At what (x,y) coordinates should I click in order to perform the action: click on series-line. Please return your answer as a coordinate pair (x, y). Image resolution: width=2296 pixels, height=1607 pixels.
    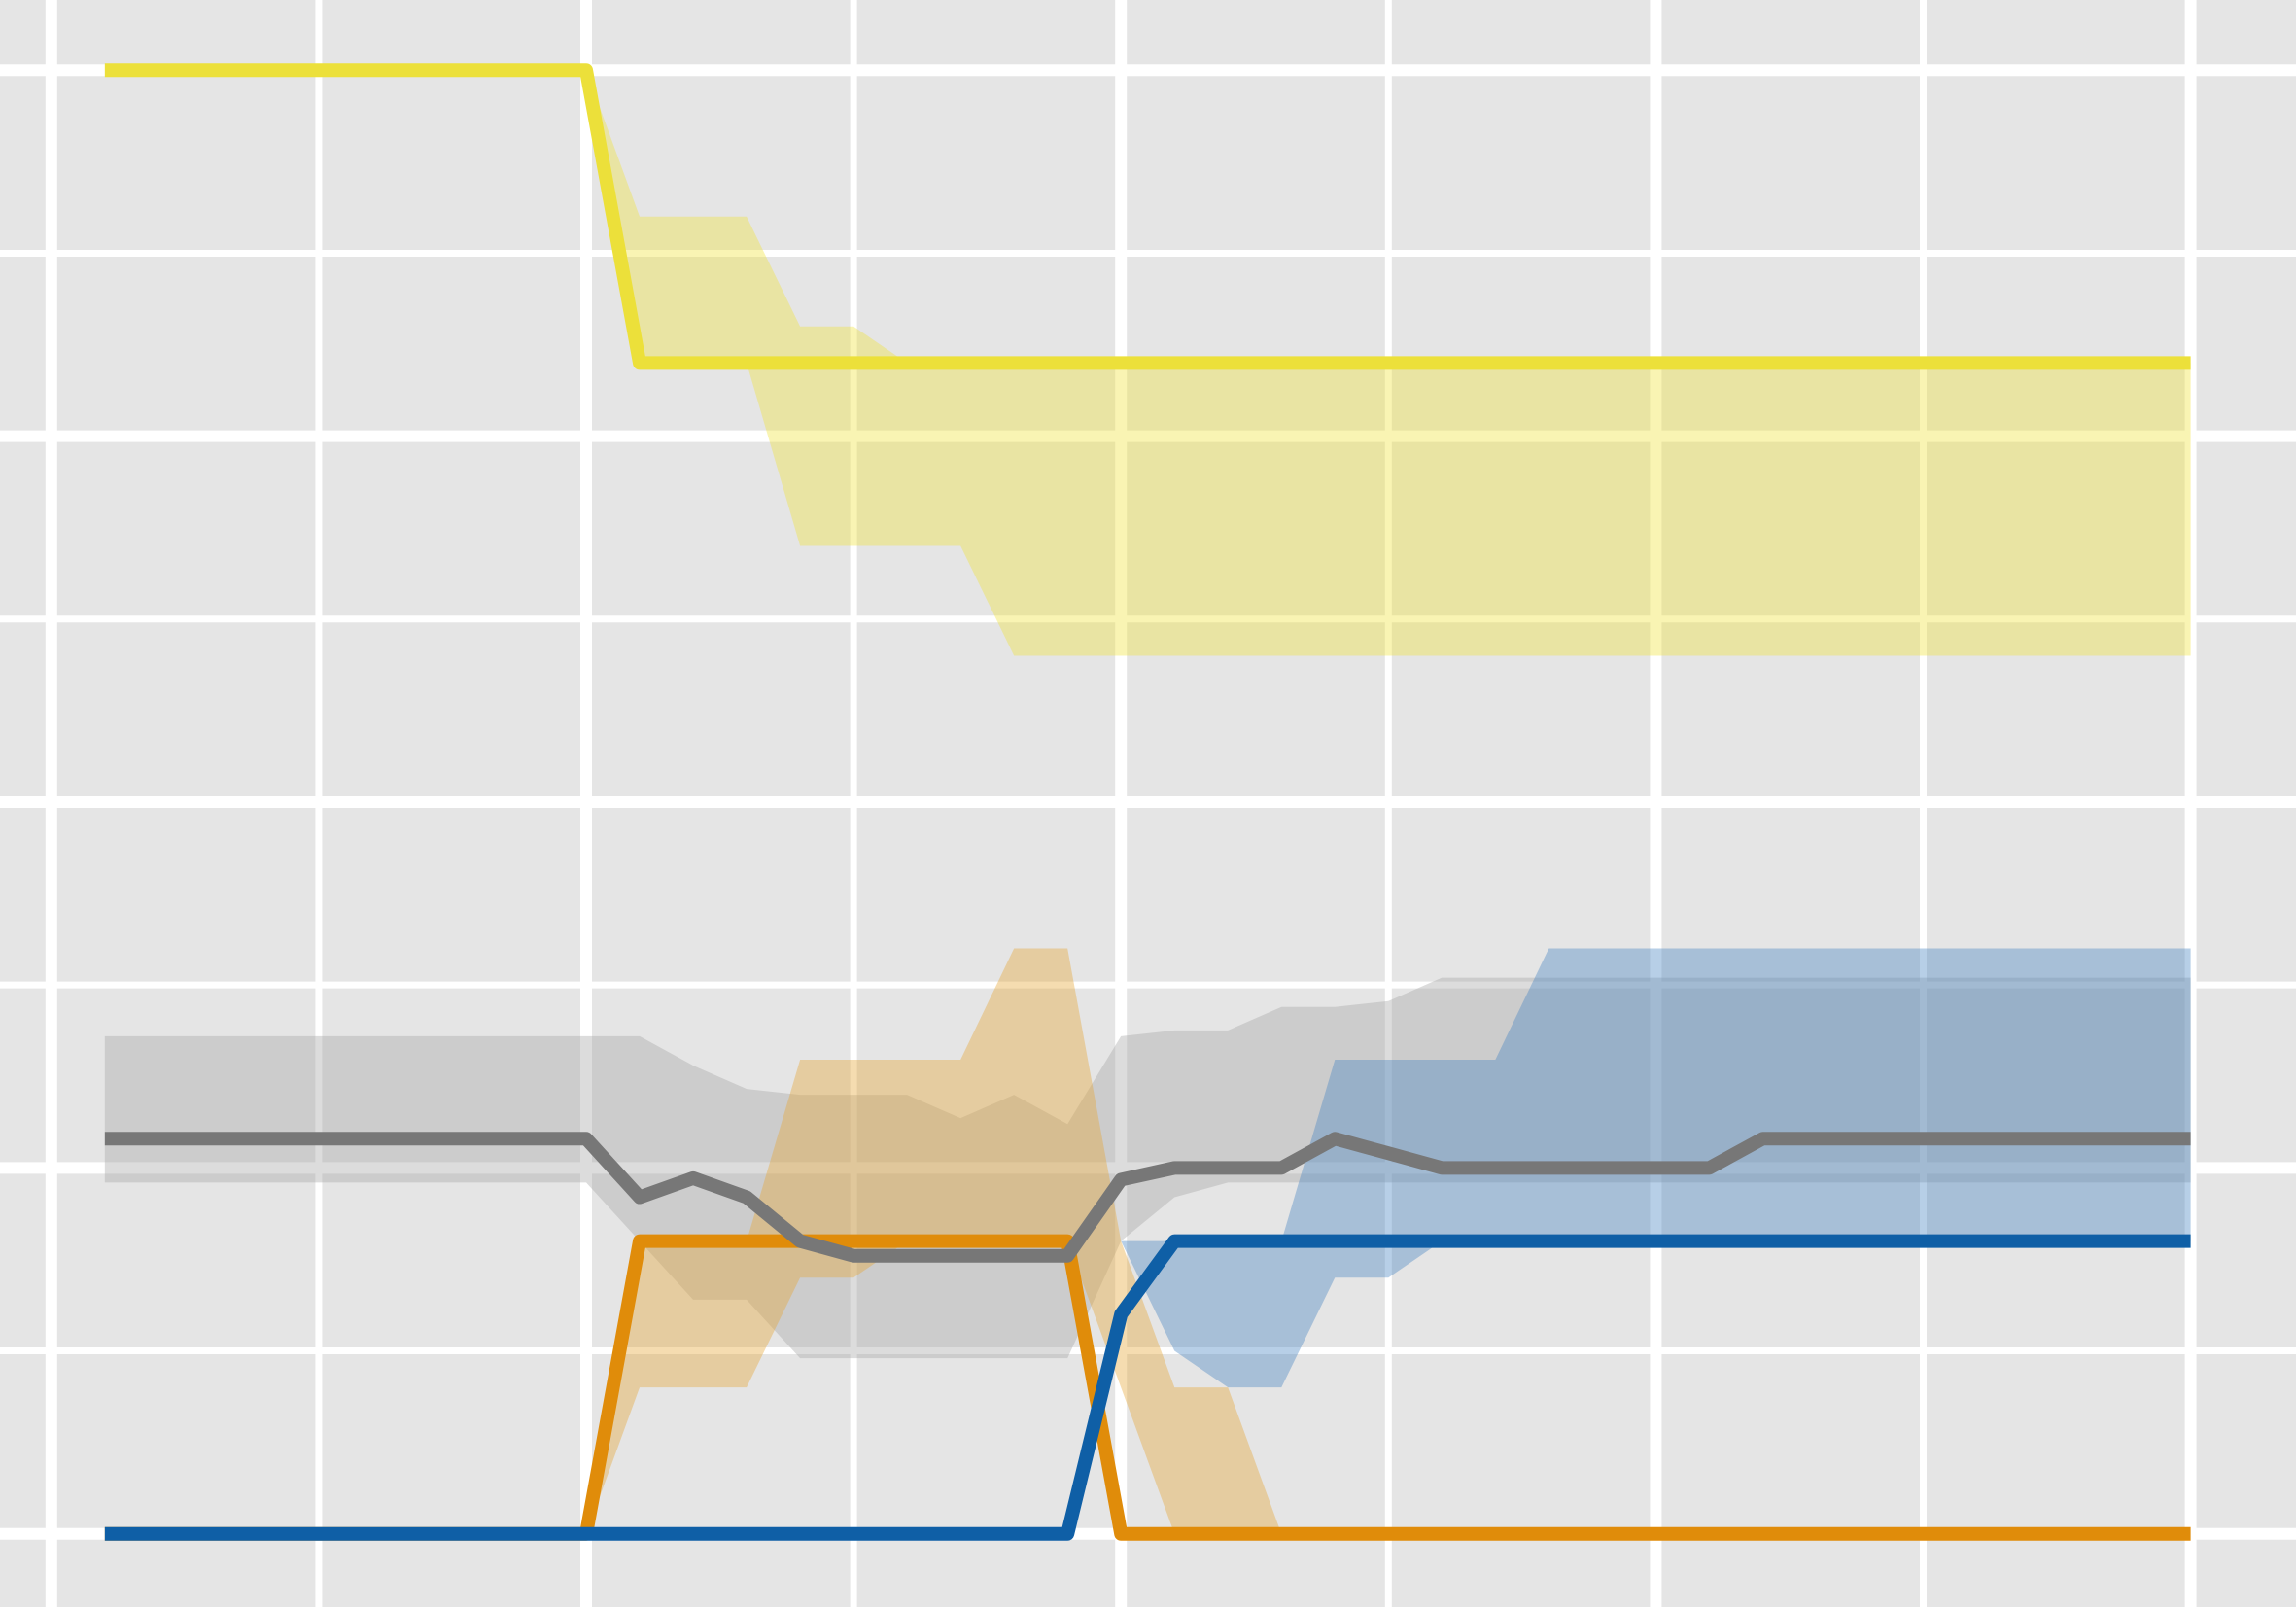
    Looking at the image, I should click on (1147, 1197).